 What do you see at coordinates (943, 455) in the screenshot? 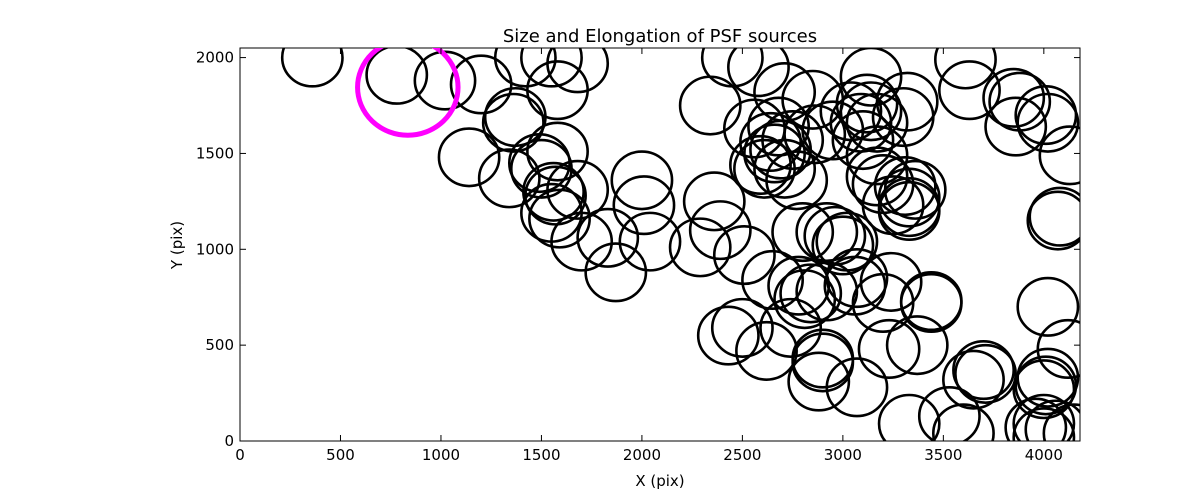
I see `x-tick-label: 3500` at bounding box center [943, 455].